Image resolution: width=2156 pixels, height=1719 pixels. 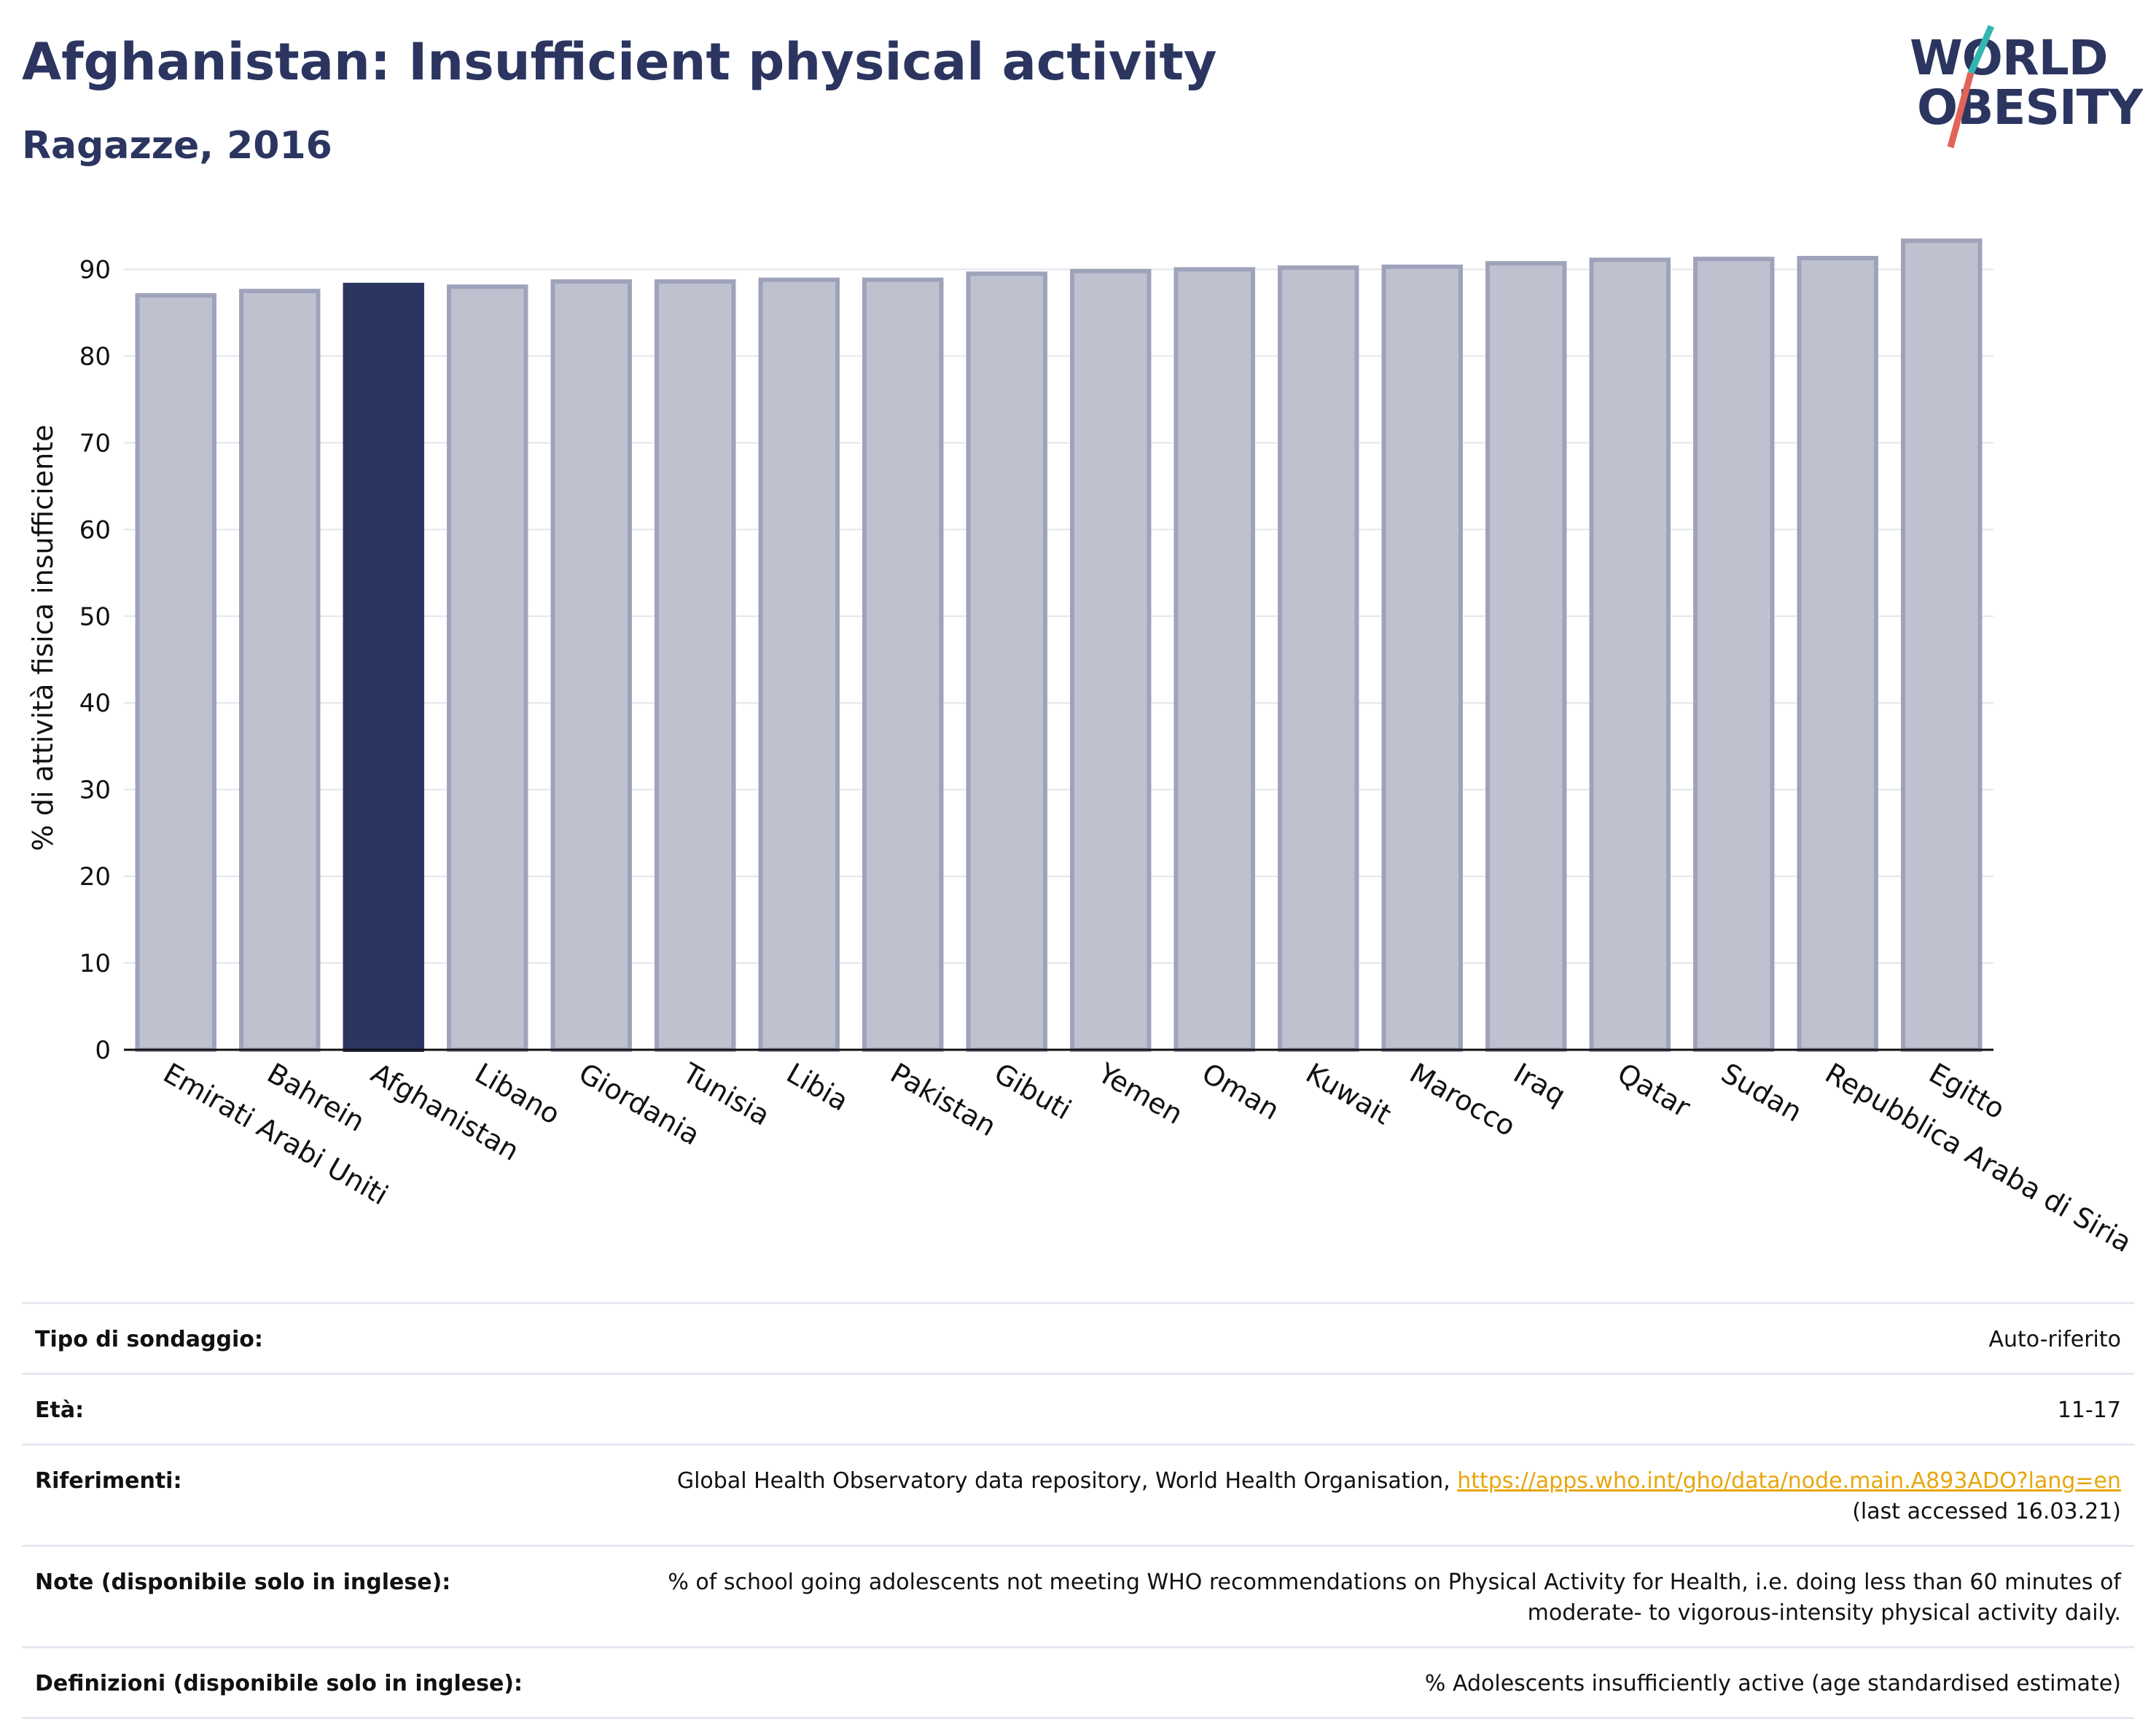 I want to click on metadata-label: Note (disponibile solo in inglese):, so click(x=243, y=1583).